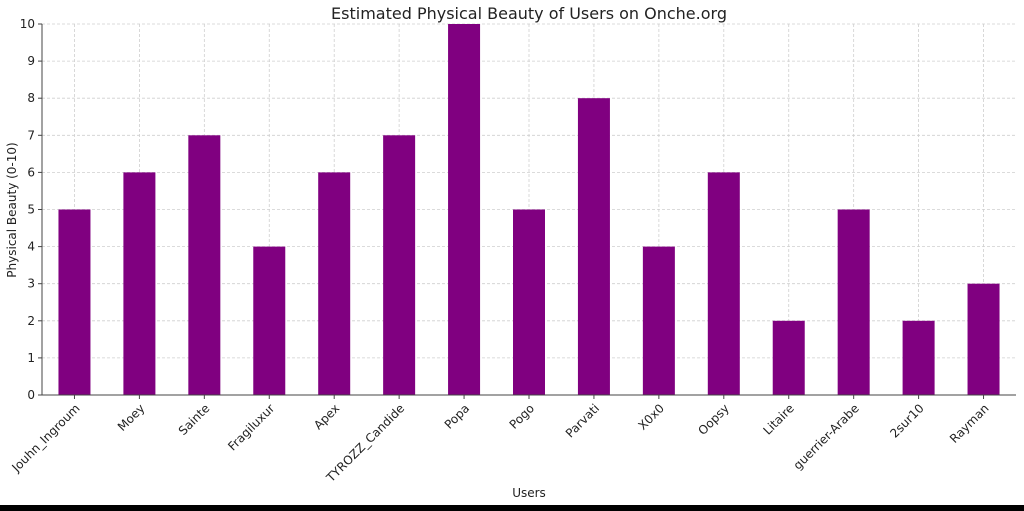 This screenshot has width=1024, height=511. I want to click on x-tick-label: Popa, so click(457, 416).